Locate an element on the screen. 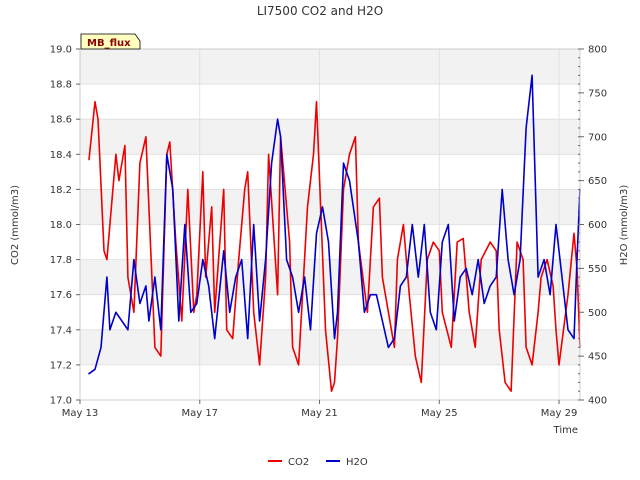 The width and height of the screenshot is (640, 480). y-right-tick-label: 400 is located at coordinates (597, 401).